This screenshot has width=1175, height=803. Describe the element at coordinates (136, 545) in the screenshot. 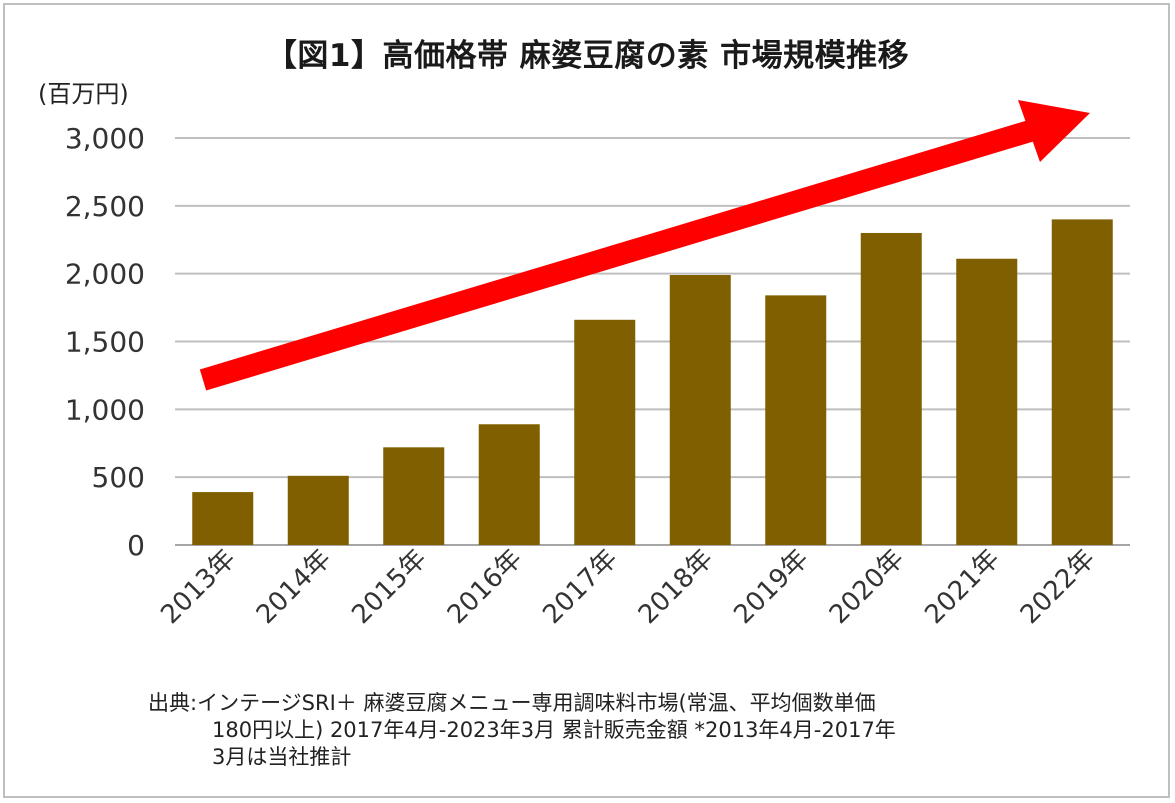

I see `y-tick-label: 0` at that location.